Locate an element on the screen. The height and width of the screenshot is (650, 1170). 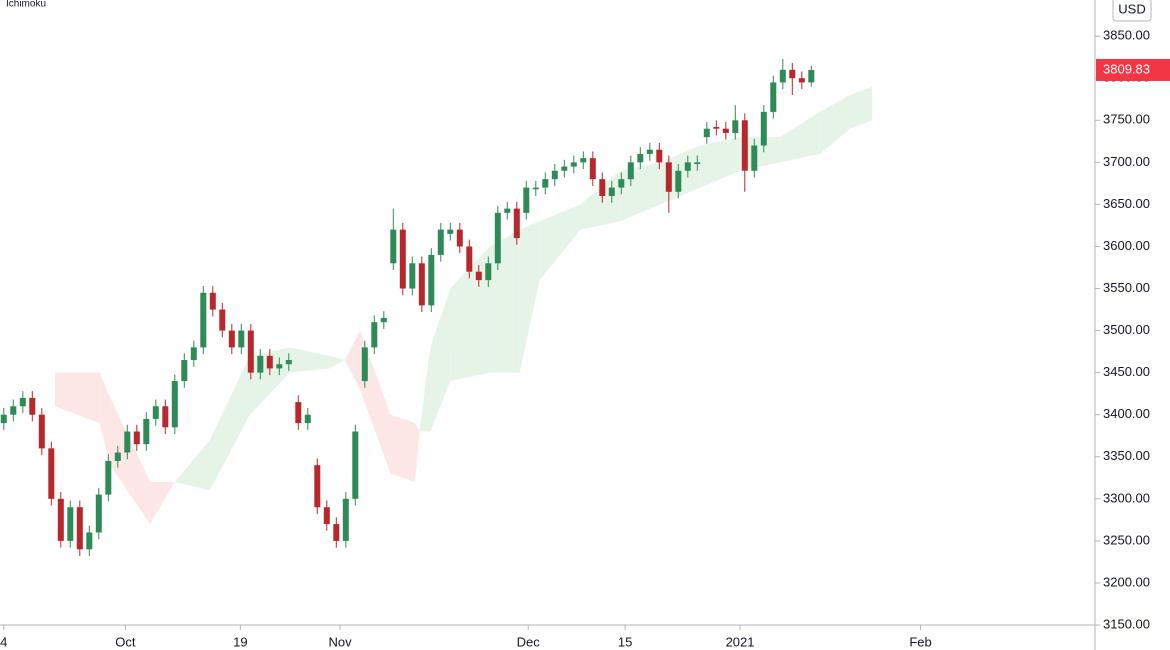
x-tick-label: Dec is located at coordinates (529, 641).